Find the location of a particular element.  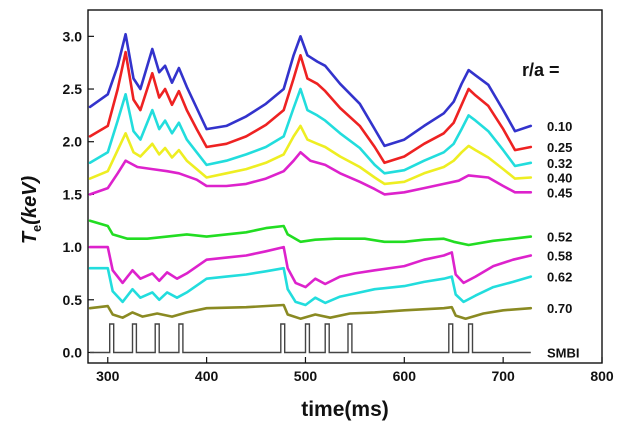

series-label: 0.10 is located at coordinates (559, 126).